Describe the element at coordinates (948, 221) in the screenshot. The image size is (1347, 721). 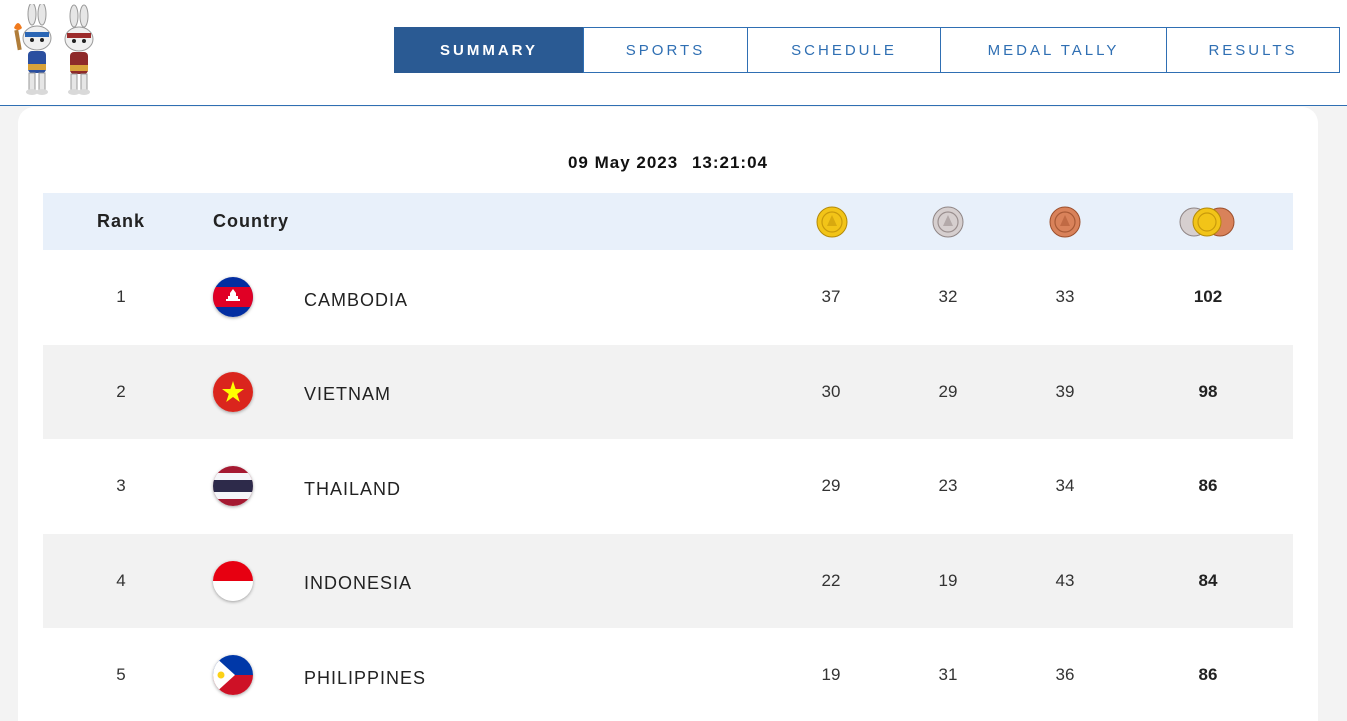
I see `silver-medal-icon` at that location.